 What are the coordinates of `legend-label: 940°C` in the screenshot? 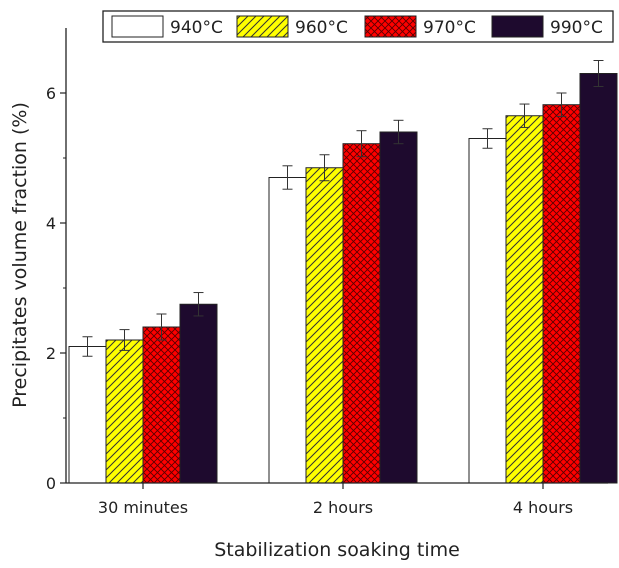 It's located at (196, 28).